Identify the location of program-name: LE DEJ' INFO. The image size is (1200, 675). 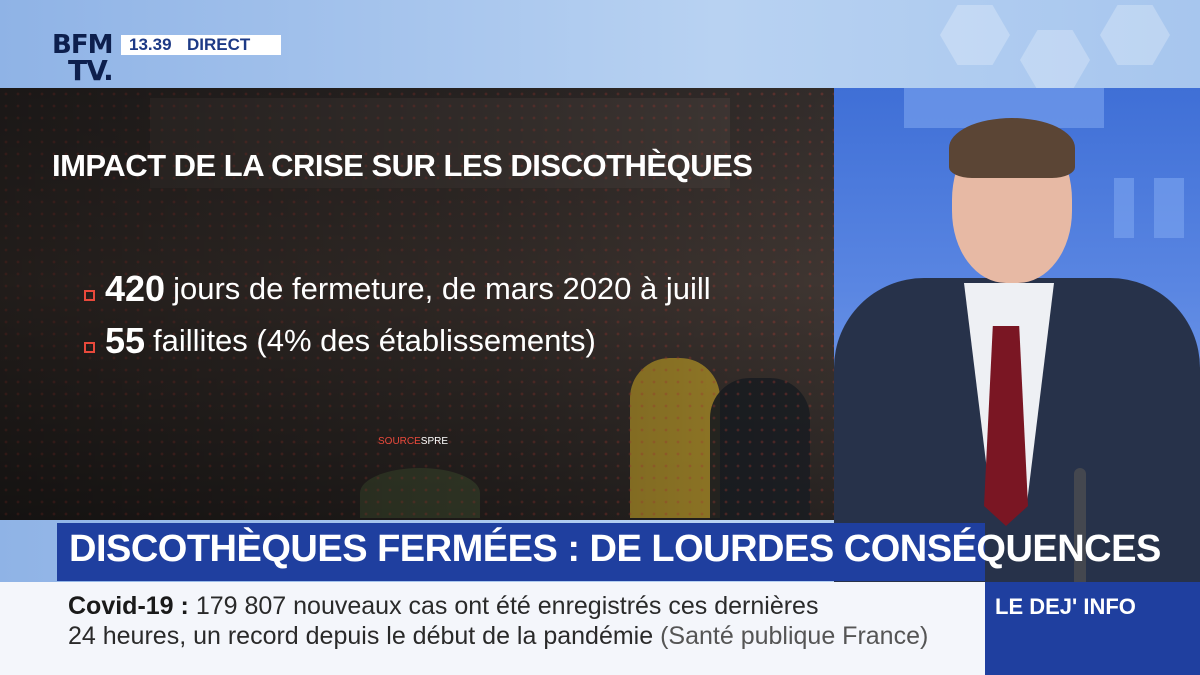
(1065, 606).